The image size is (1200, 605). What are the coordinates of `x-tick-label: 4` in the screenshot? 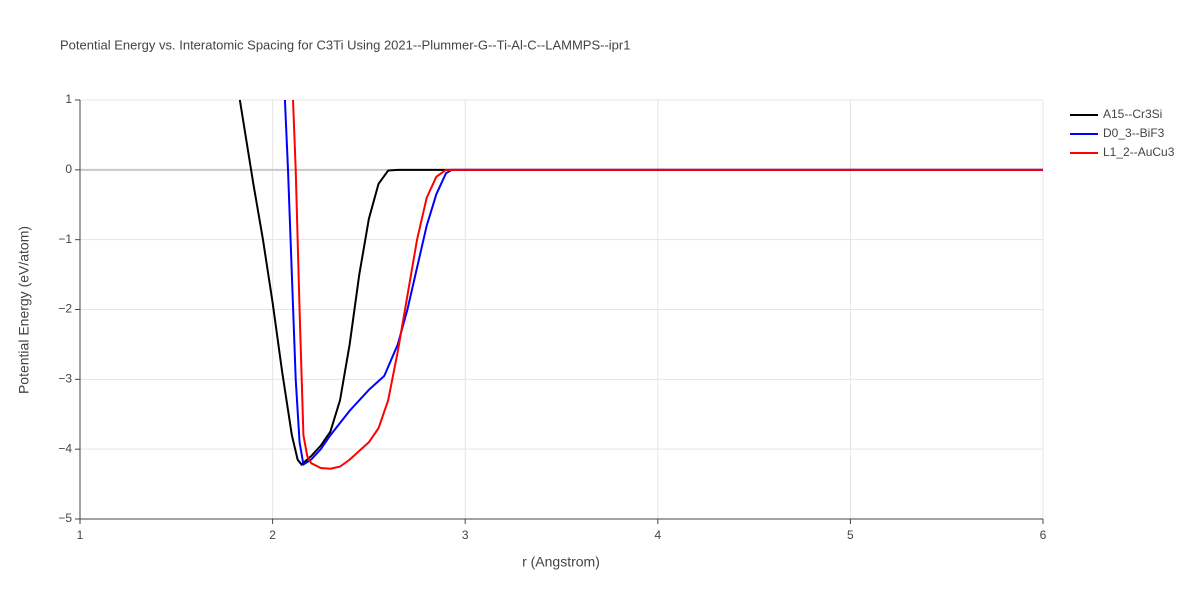 It's located at (657, 535).